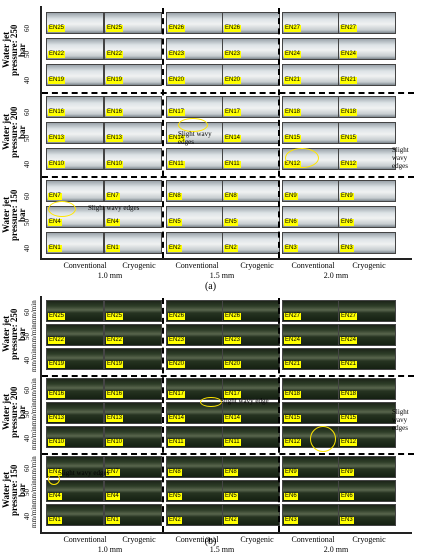 This screenshot has height=554, width=421. I want to click on sample-id-label: EN5, so click(175, 496).